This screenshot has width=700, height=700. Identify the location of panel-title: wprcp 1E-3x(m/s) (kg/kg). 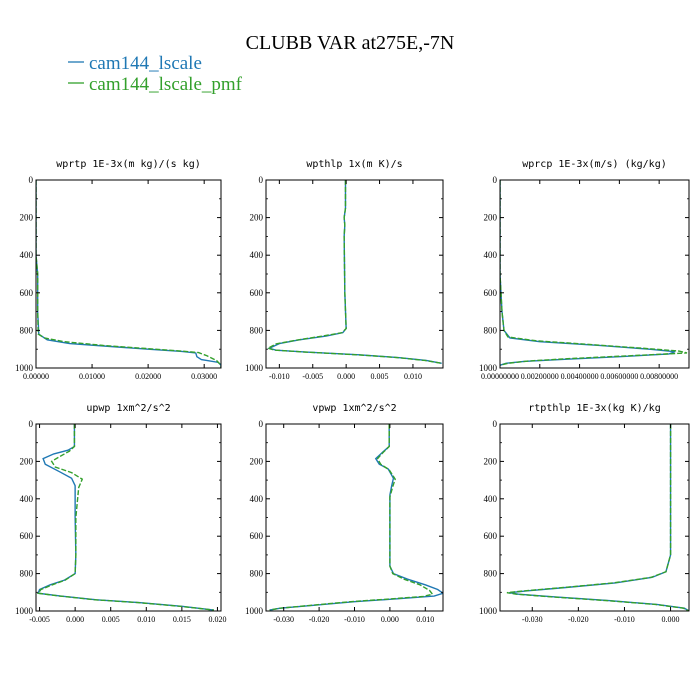
(594, 164).